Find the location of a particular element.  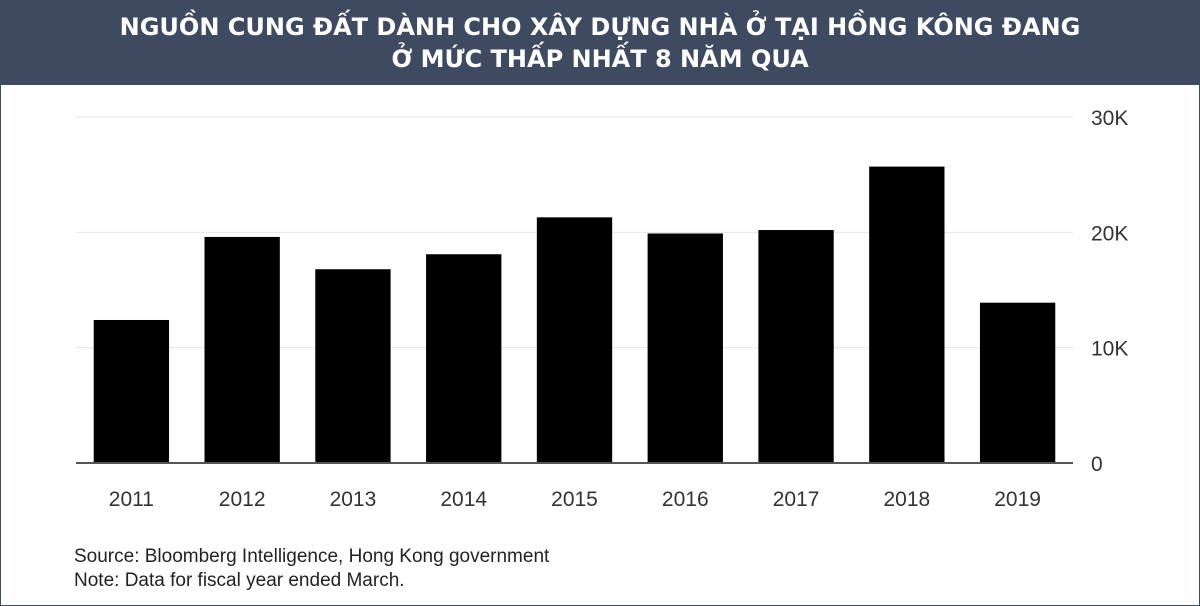

bar-2019 is located at coordinates (1017, 382).